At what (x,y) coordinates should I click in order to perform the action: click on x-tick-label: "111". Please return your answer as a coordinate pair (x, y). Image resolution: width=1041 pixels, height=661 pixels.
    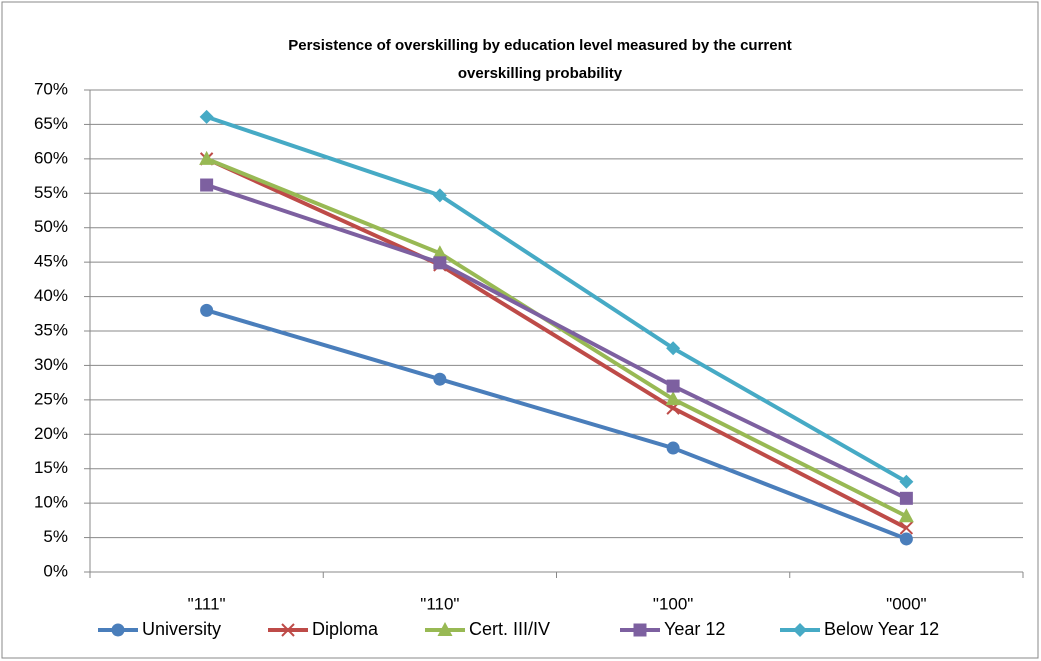
    Looking at the image, I should click on (207, 603).